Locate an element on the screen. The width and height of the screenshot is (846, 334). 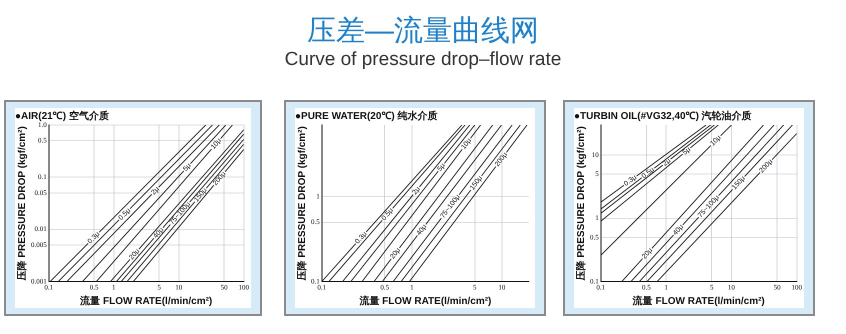
text: 压差—流量曲线网 is located at coordinates (423, 31).